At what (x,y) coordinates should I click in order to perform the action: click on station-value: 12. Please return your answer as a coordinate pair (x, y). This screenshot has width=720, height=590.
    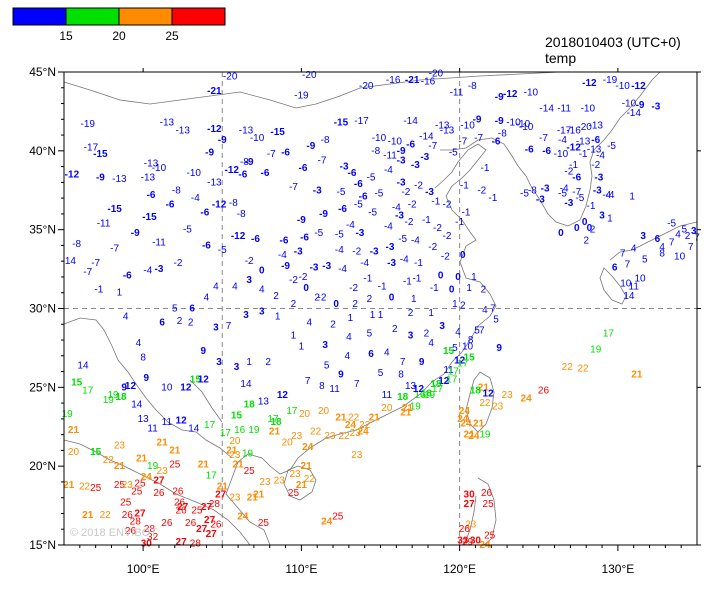
    Looking at the image, I should click on (489, 394).